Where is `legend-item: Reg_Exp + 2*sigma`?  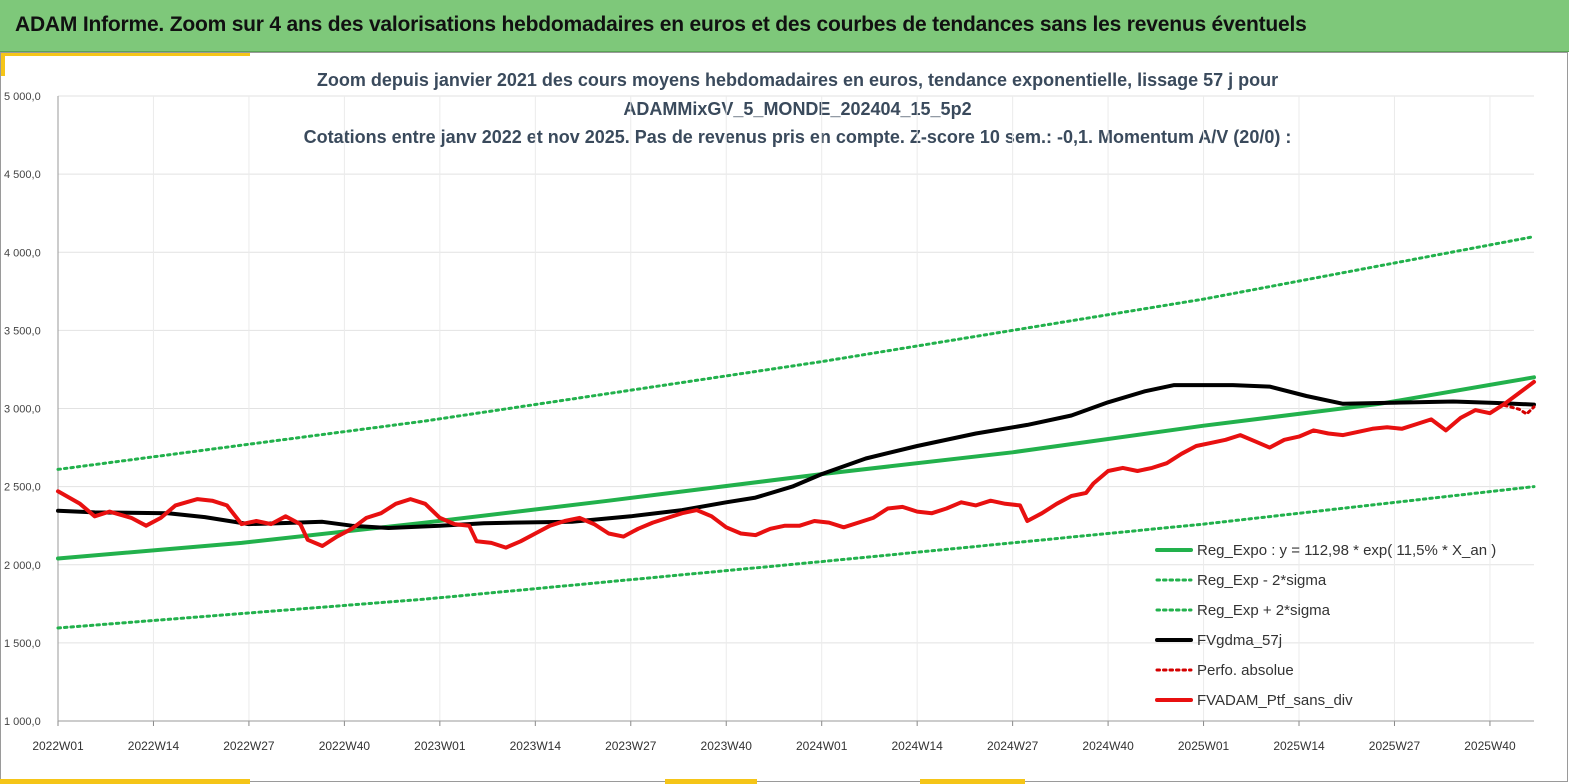
legend-item: Reg_Exp + 2*sigma is located at coordinates (1325, 610).